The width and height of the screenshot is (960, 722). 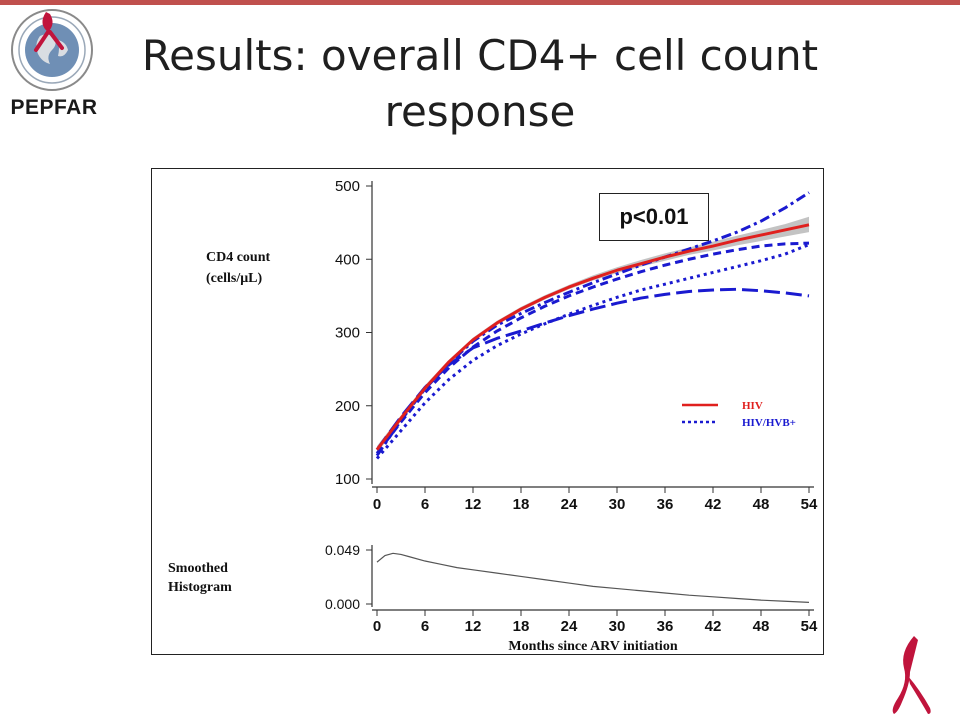 What do you see at coordinates (347, 479) in the screenshot?
I see `cd4-y-tick-label: 100` at bounding box center [347, 479].